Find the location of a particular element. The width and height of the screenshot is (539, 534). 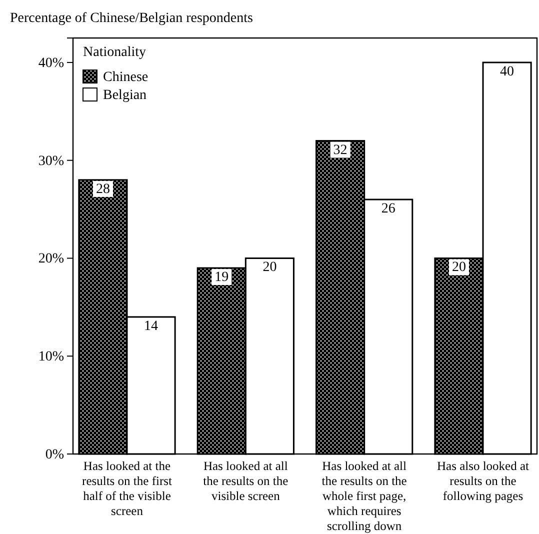

legend-label: Belgian is located at coordinates (125, 95).